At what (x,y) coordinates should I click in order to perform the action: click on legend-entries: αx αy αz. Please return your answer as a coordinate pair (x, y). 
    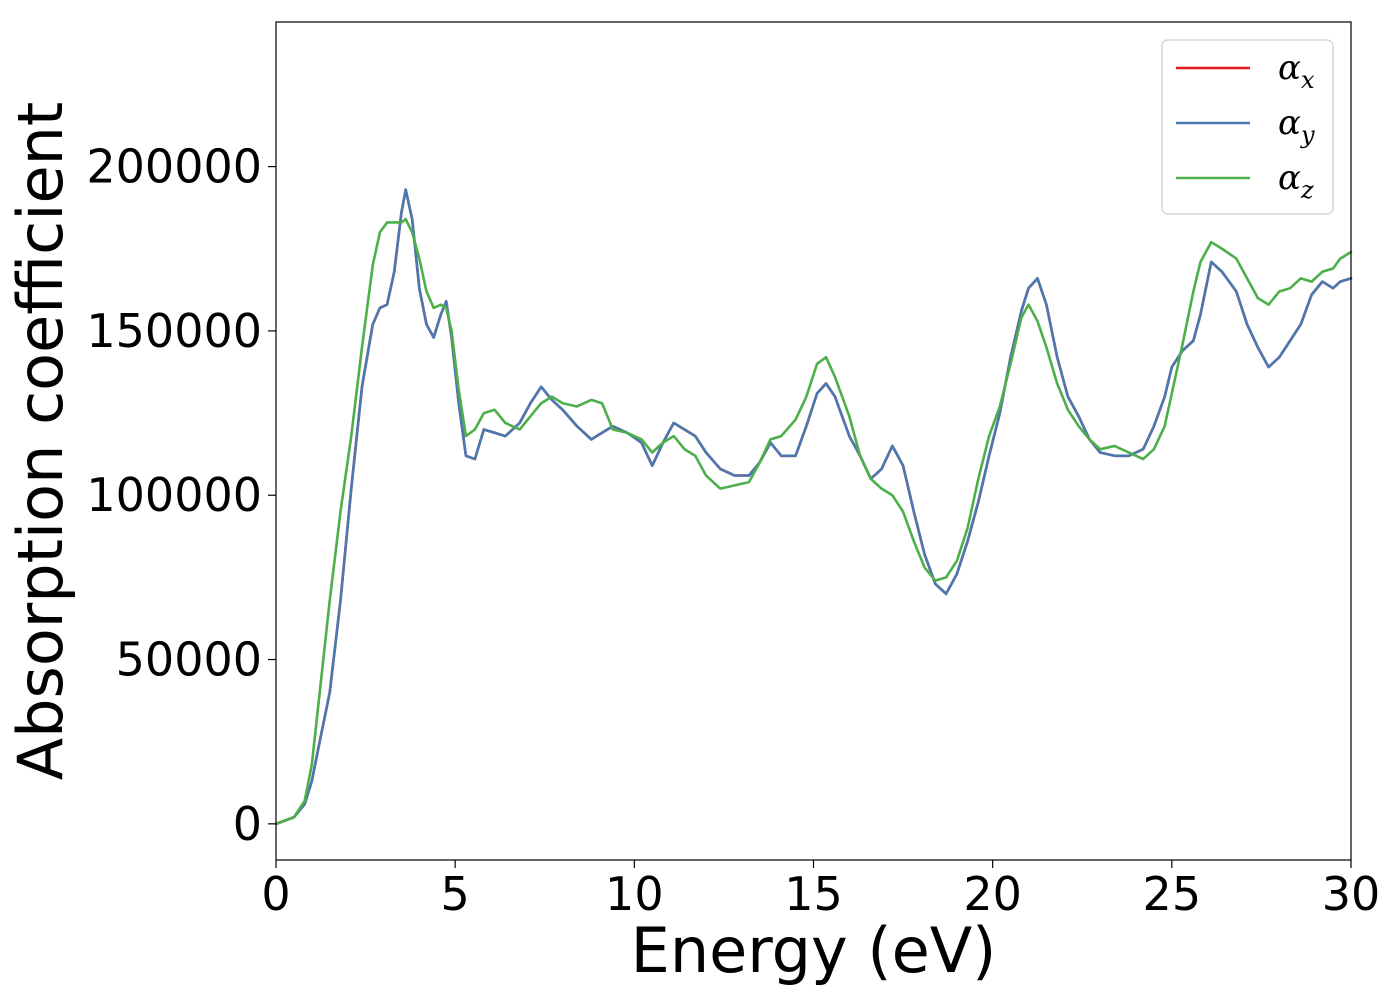
    Looking at the image, I should click on (1245, 126).